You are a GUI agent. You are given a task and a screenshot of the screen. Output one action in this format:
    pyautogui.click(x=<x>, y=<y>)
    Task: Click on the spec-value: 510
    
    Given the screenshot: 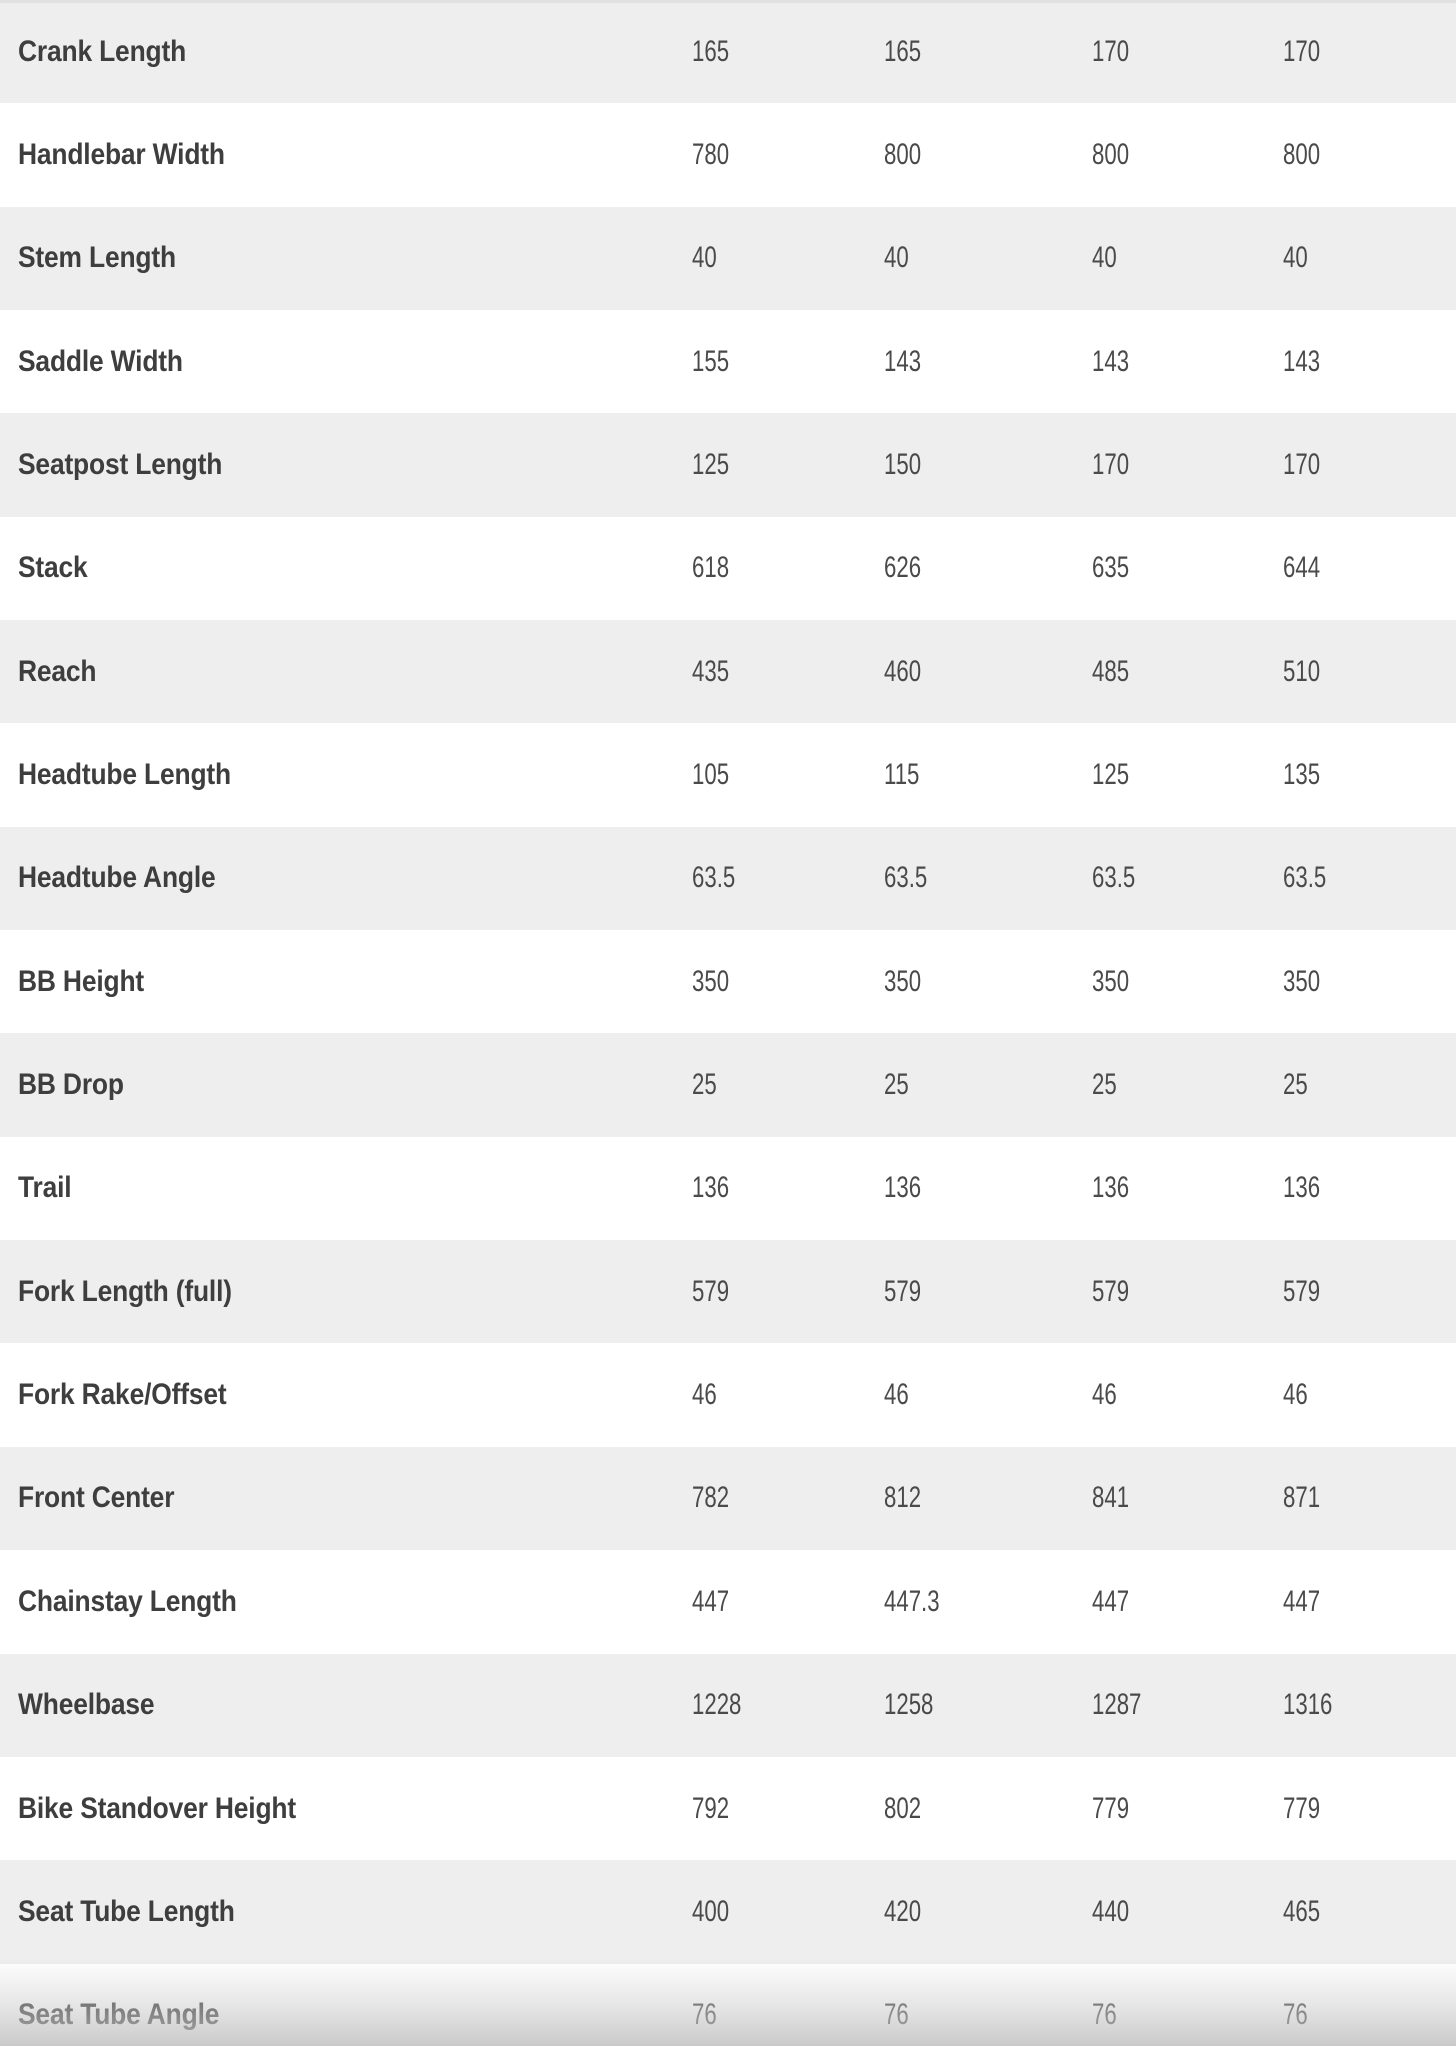 What is the action you would take?
    pyautogui.click(x=1302, y=671)
    